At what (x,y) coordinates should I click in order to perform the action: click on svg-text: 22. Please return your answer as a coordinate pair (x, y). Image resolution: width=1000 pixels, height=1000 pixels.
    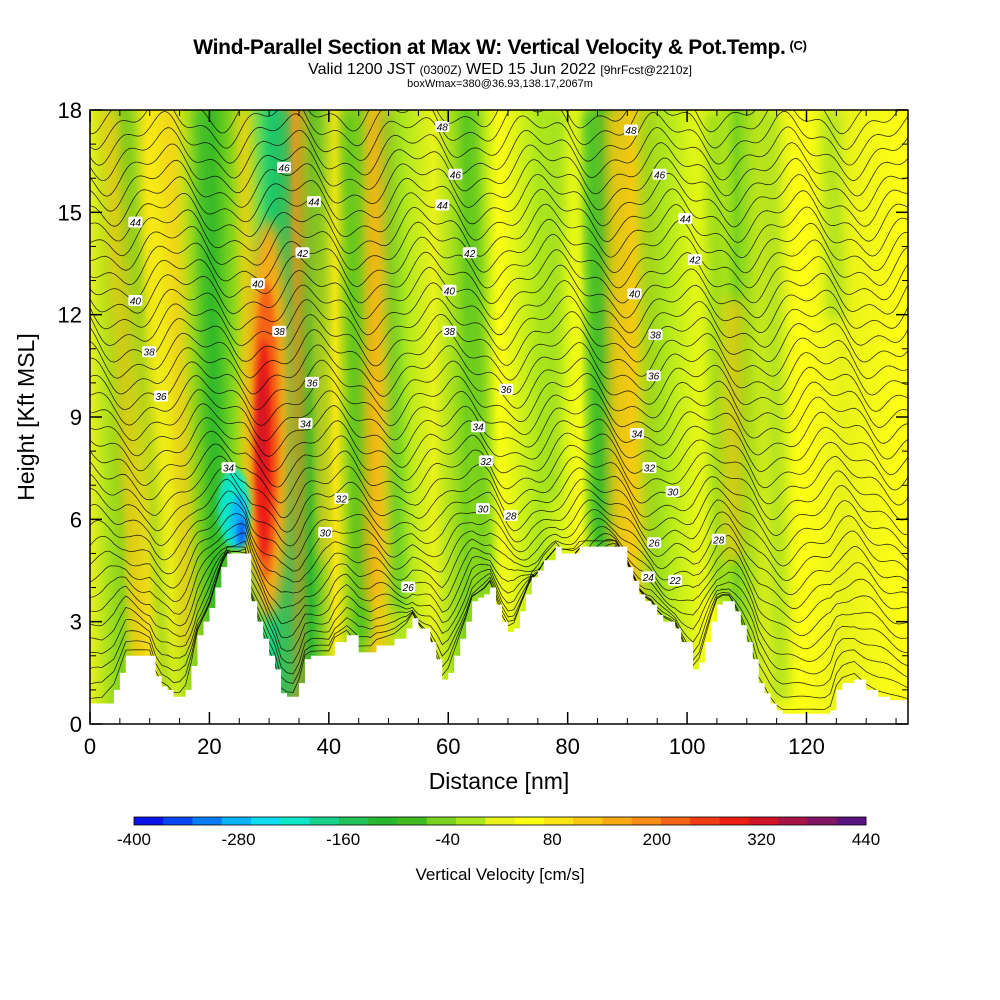
    Looking at the image, I should click on (675, 581).